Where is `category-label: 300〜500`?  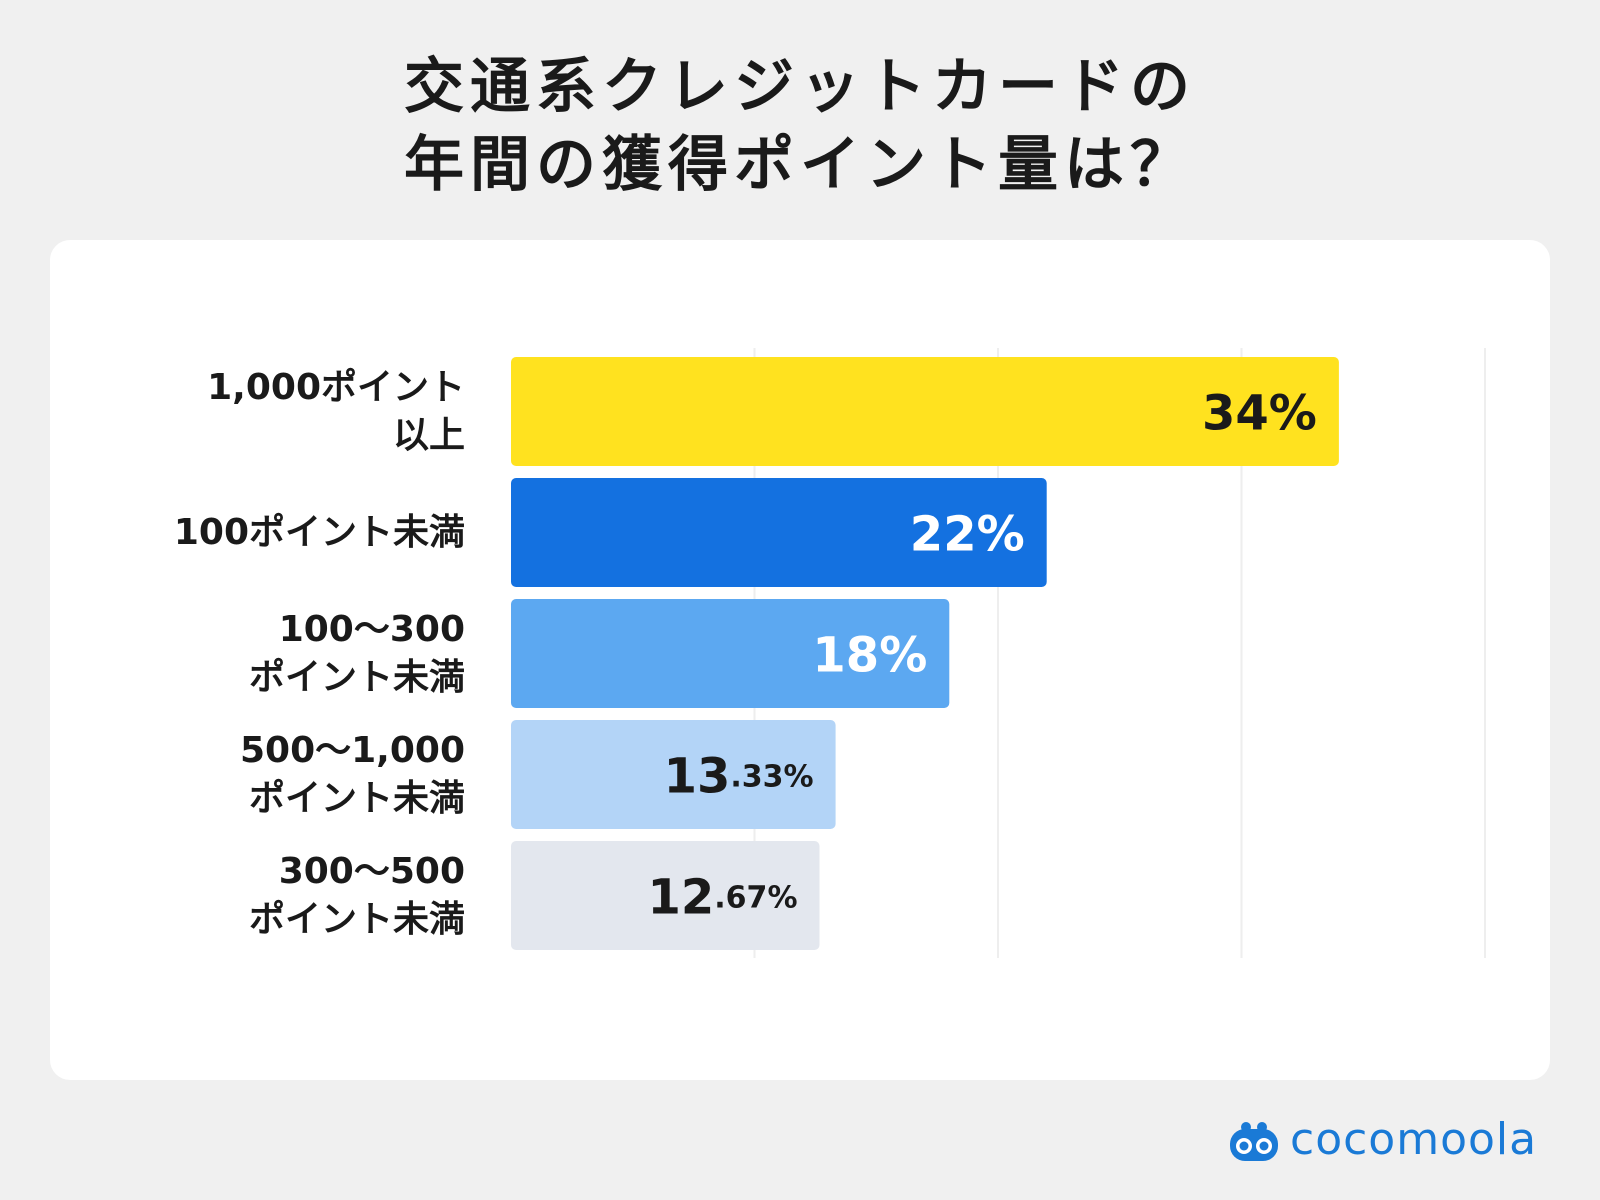
category-label: 300〜500 is located at coordinates (372, 871).